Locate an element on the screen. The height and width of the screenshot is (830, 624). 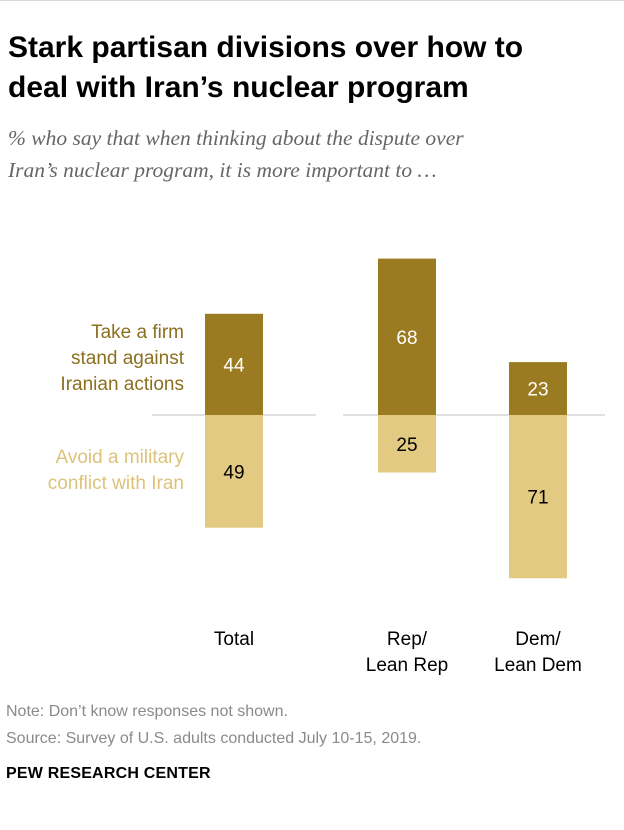
top-rule is located at coordinates (312, 0).